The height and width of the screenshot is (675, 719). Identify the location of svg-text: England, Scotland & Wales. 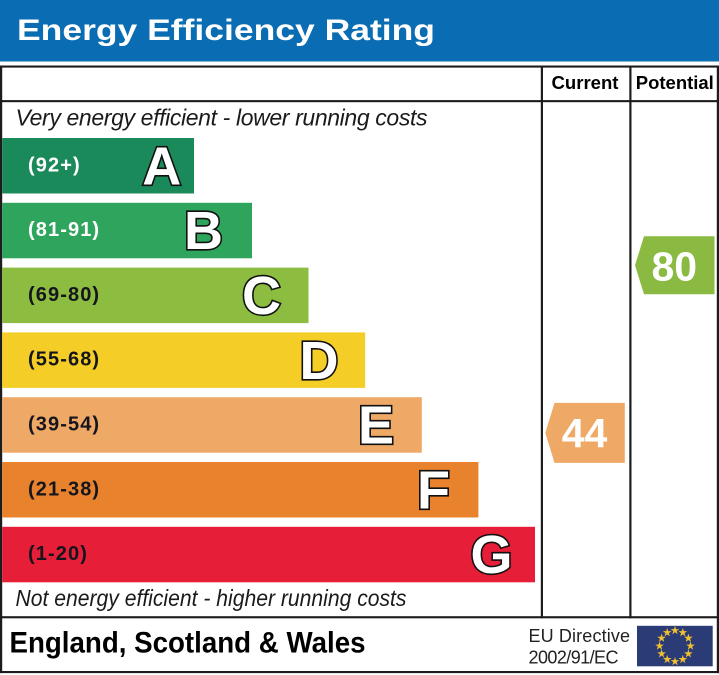
(188, 642).